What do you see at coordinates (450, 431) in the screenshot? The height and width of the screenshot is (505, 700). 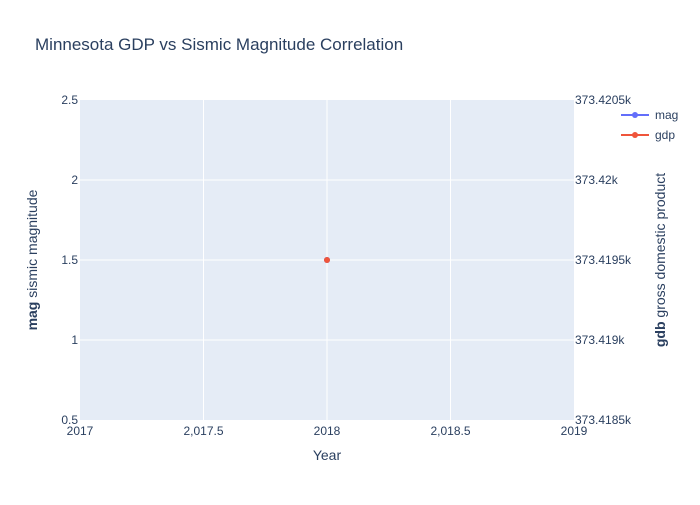 I see `x-tick-label: 2,018.5` at bounding box center [450, 431].